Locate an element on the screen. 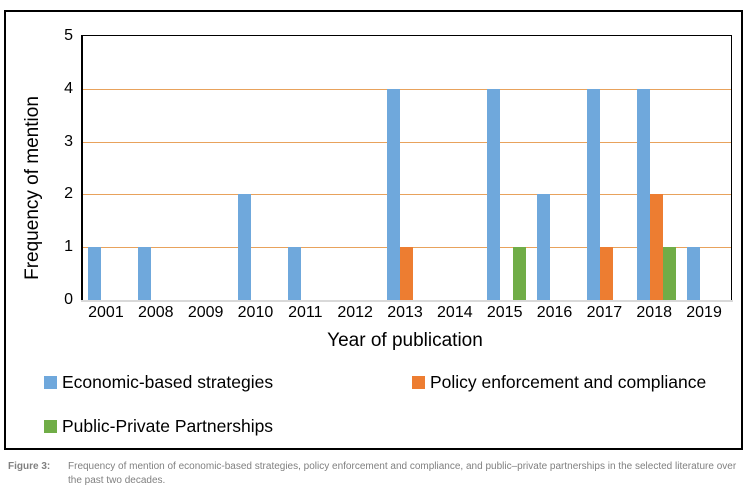 The width and height of the screenshot is (748, 498). x-tick-label-2013: 2013 is located at coordinates (405, 312).